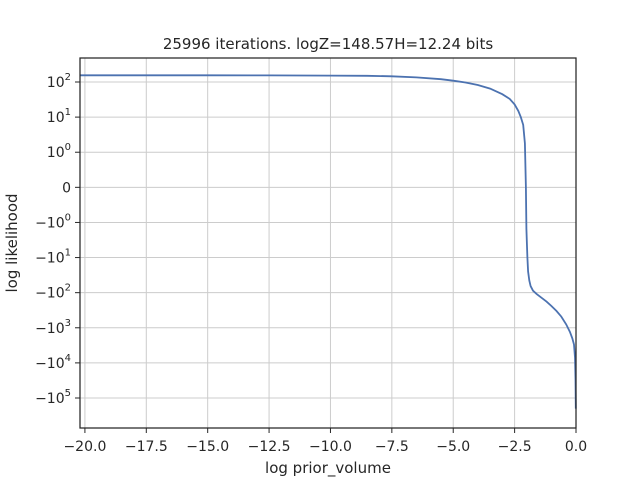  I want to click on x-tick-labels: −20.0 −17.5 −15.0 −12.5 −10.0 −7.5 −5.0 −2.5 0.0, so click(325, 447).